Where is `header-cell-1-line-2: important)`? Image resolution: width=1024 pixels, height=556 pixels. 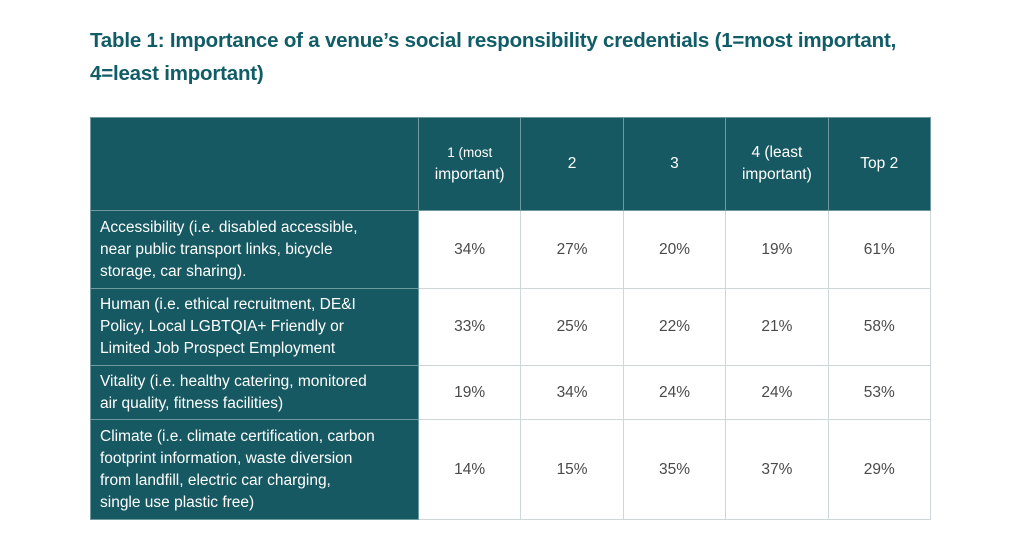 header-cell-1-line-2: important) is located at coordinates (469, 174).